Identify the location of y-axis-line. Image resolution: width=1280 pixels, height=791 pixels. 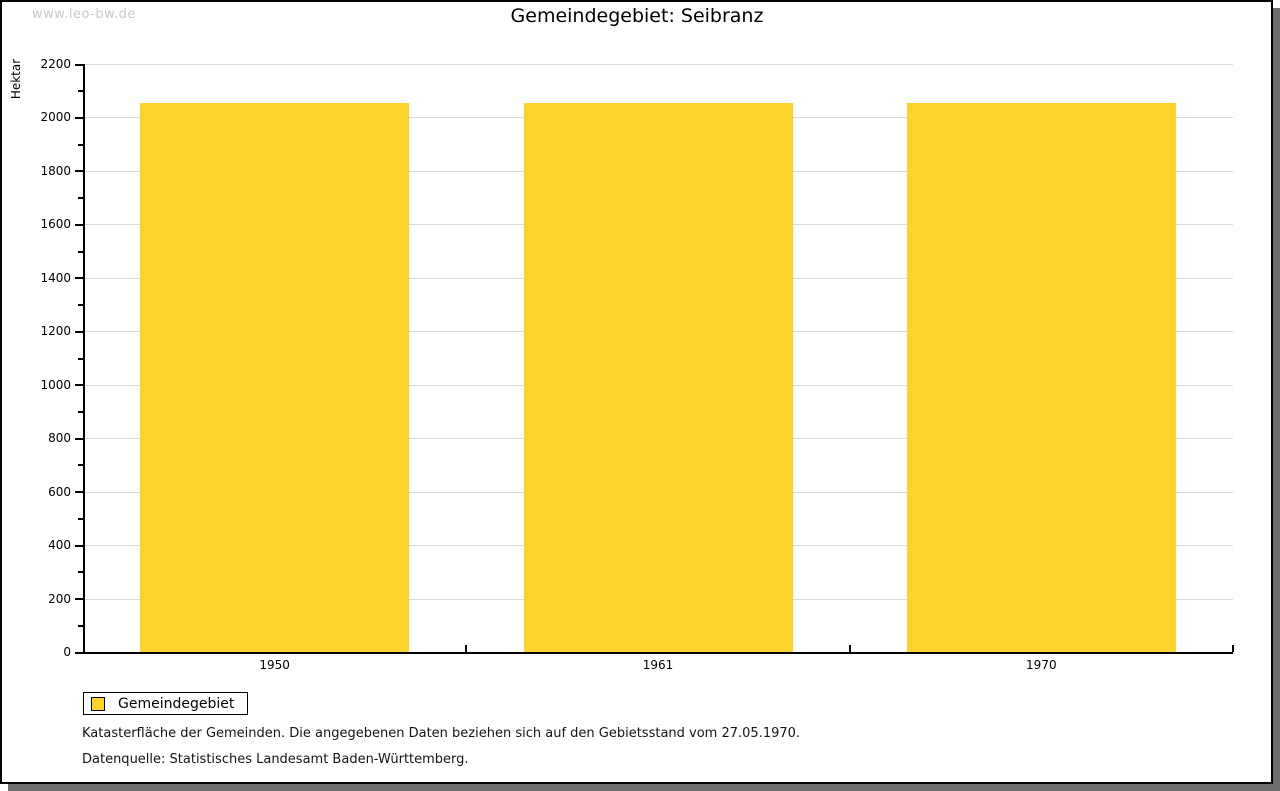
(84, 359).